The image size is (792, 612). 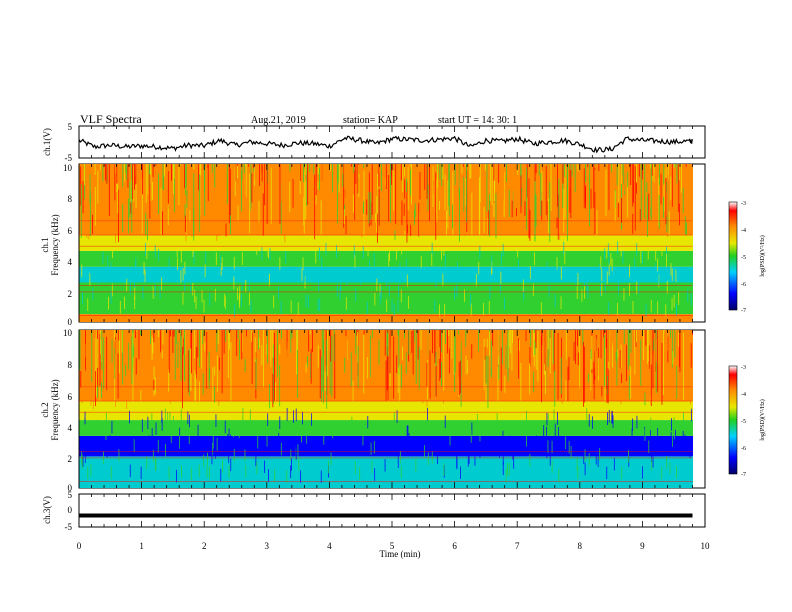 I want to click on cb2-tick-m3: -3, so click(x=743, y=368).